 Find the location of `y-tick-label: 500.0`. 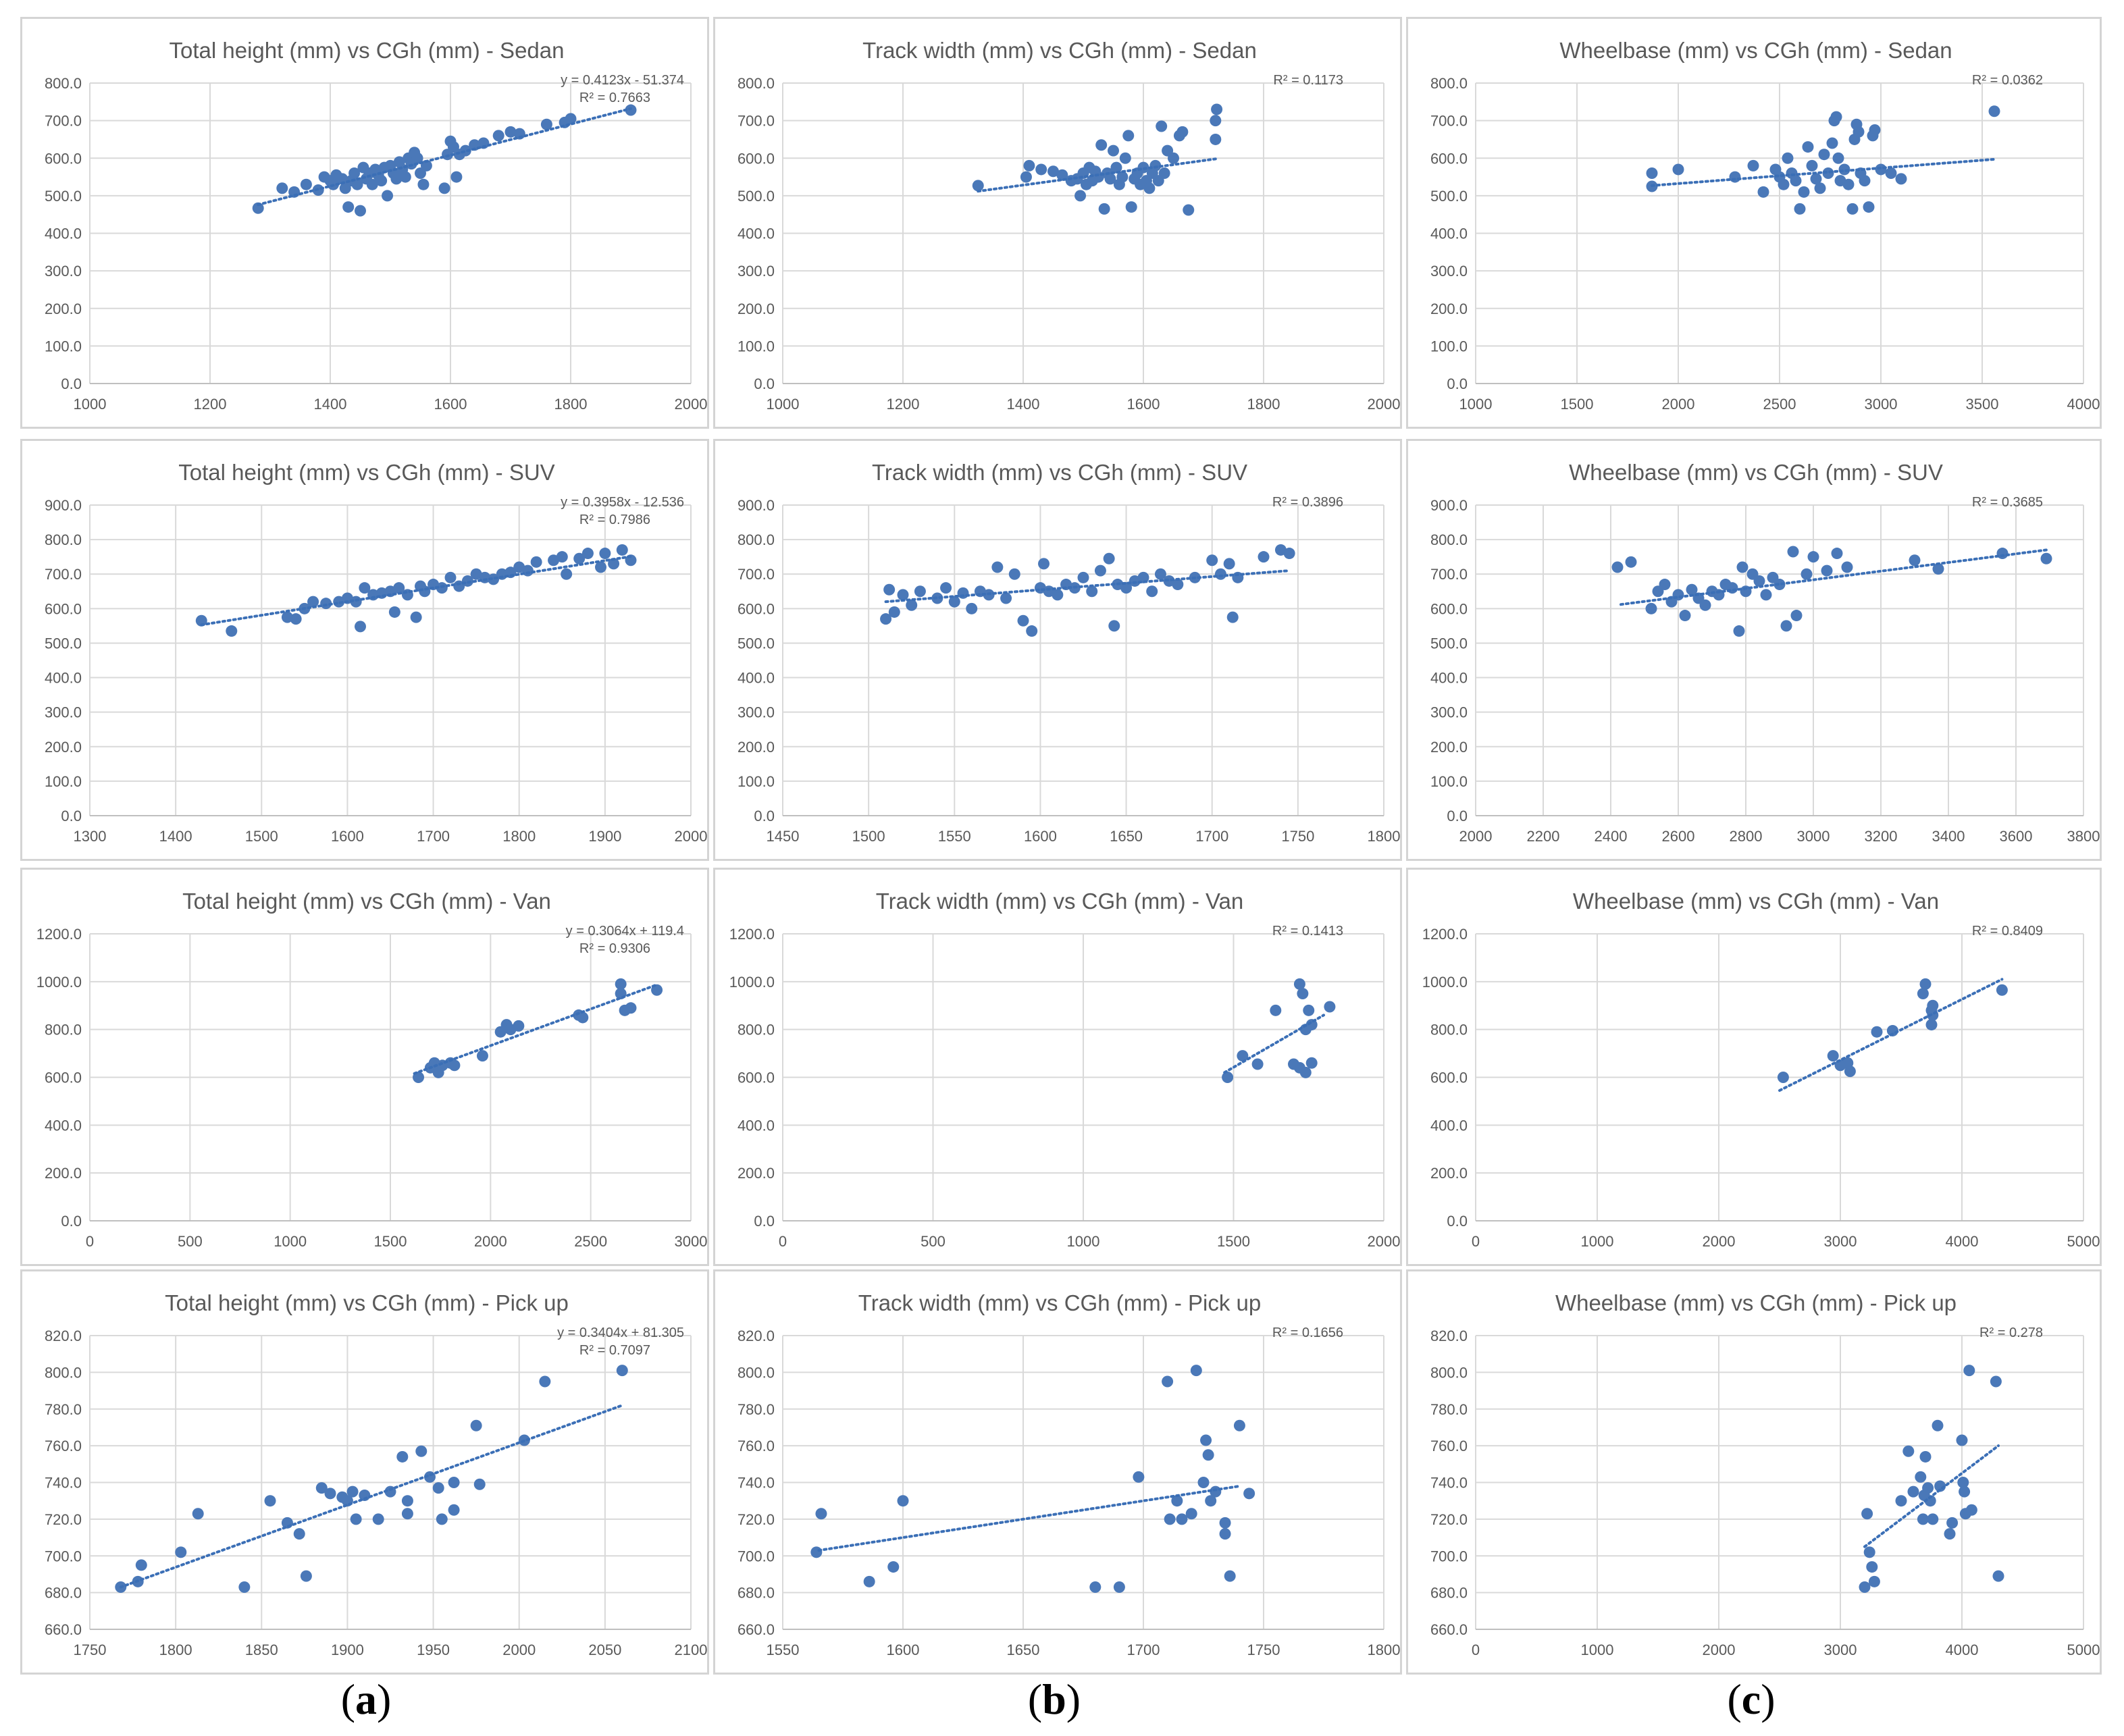

y-tick-label: 500.0 is located at coordinates (1449, 196).